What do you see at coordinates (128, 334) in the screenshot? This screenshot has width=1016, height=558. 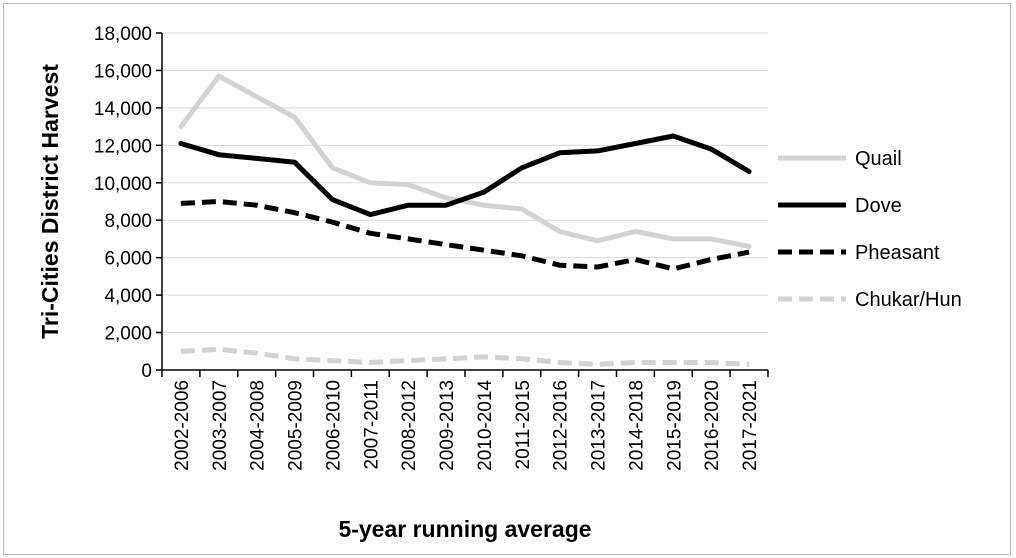 I see `y-tick-label: 2,000` at bounding box center [128, 334].